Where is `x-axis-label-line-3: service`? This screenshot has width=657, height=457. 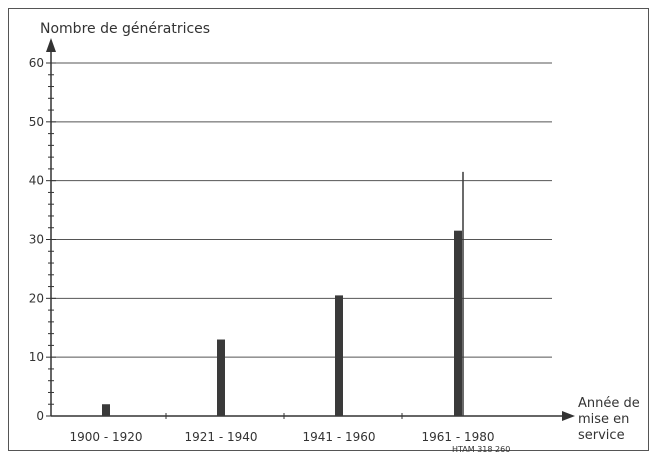
x-axis-label-line-3: service is located at coordinates (601, 435).